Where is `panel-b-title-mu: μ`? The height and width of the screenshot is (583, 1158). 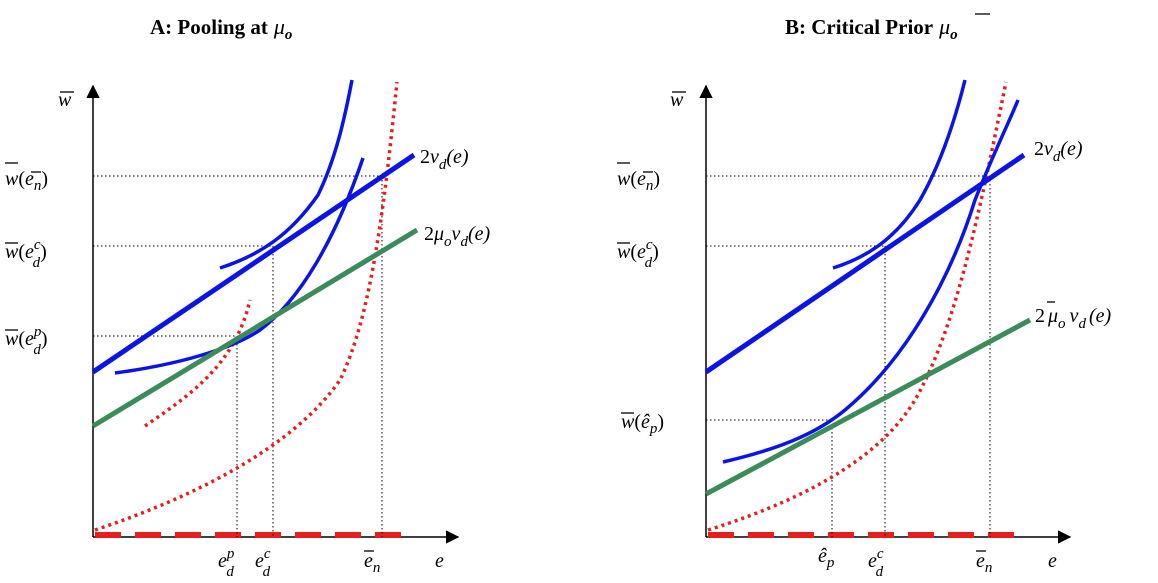
panel-b-title-mu: μ is located at coordinates (944, 26).